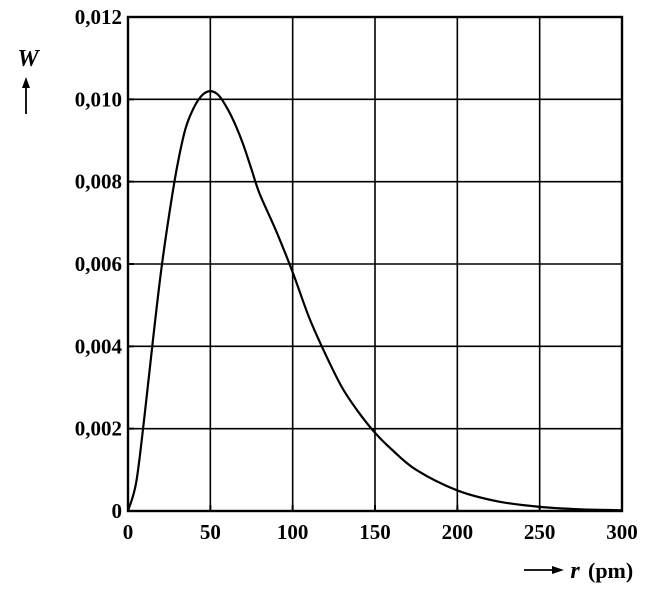 Image resolution: width=652 pixels, height=594 pixels. I want to click on x-tick-label-0: 0, so click(128, 532).